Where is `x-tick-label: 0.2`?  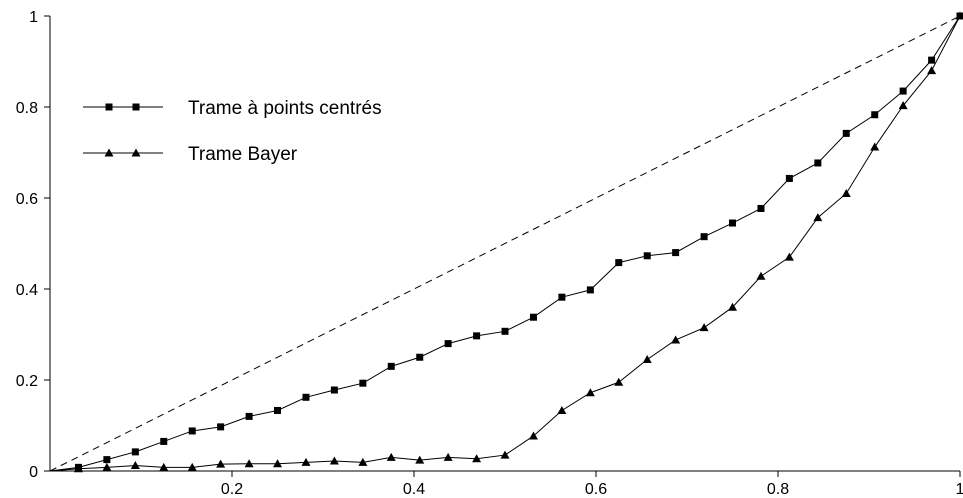
x-tick-label: 0.2 is located at coordinates (232, 489).